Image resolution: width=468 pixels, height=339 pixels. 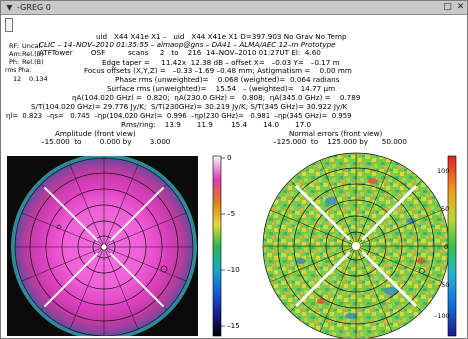 I want to click on amplitude-colorbar, so click(x=217, y=246).